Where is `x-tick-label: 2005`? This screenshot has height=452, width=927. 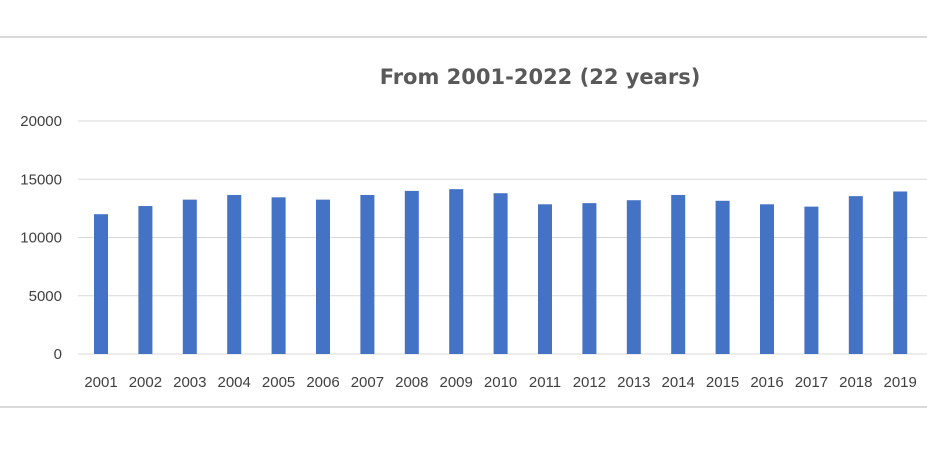
x-tick-label: 2005 is located at coordinates (278, 382).